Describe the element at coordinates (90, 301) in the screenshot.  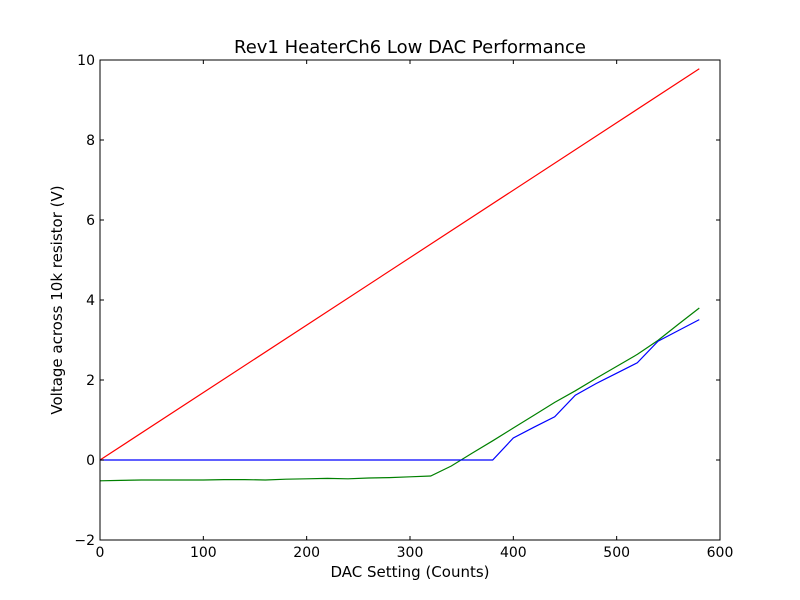
I see `y-tick-label: 4` at that location.